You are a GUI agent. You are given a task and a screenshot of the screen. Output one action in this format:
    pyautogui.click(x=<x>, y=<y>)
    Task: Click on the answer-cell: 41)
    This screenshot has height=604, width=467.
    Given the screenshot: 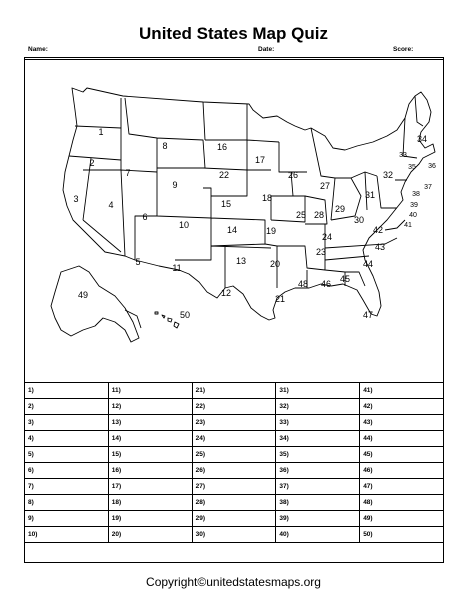 What is the action you would take?
    pyautogui.click(x=401, y=390)
    